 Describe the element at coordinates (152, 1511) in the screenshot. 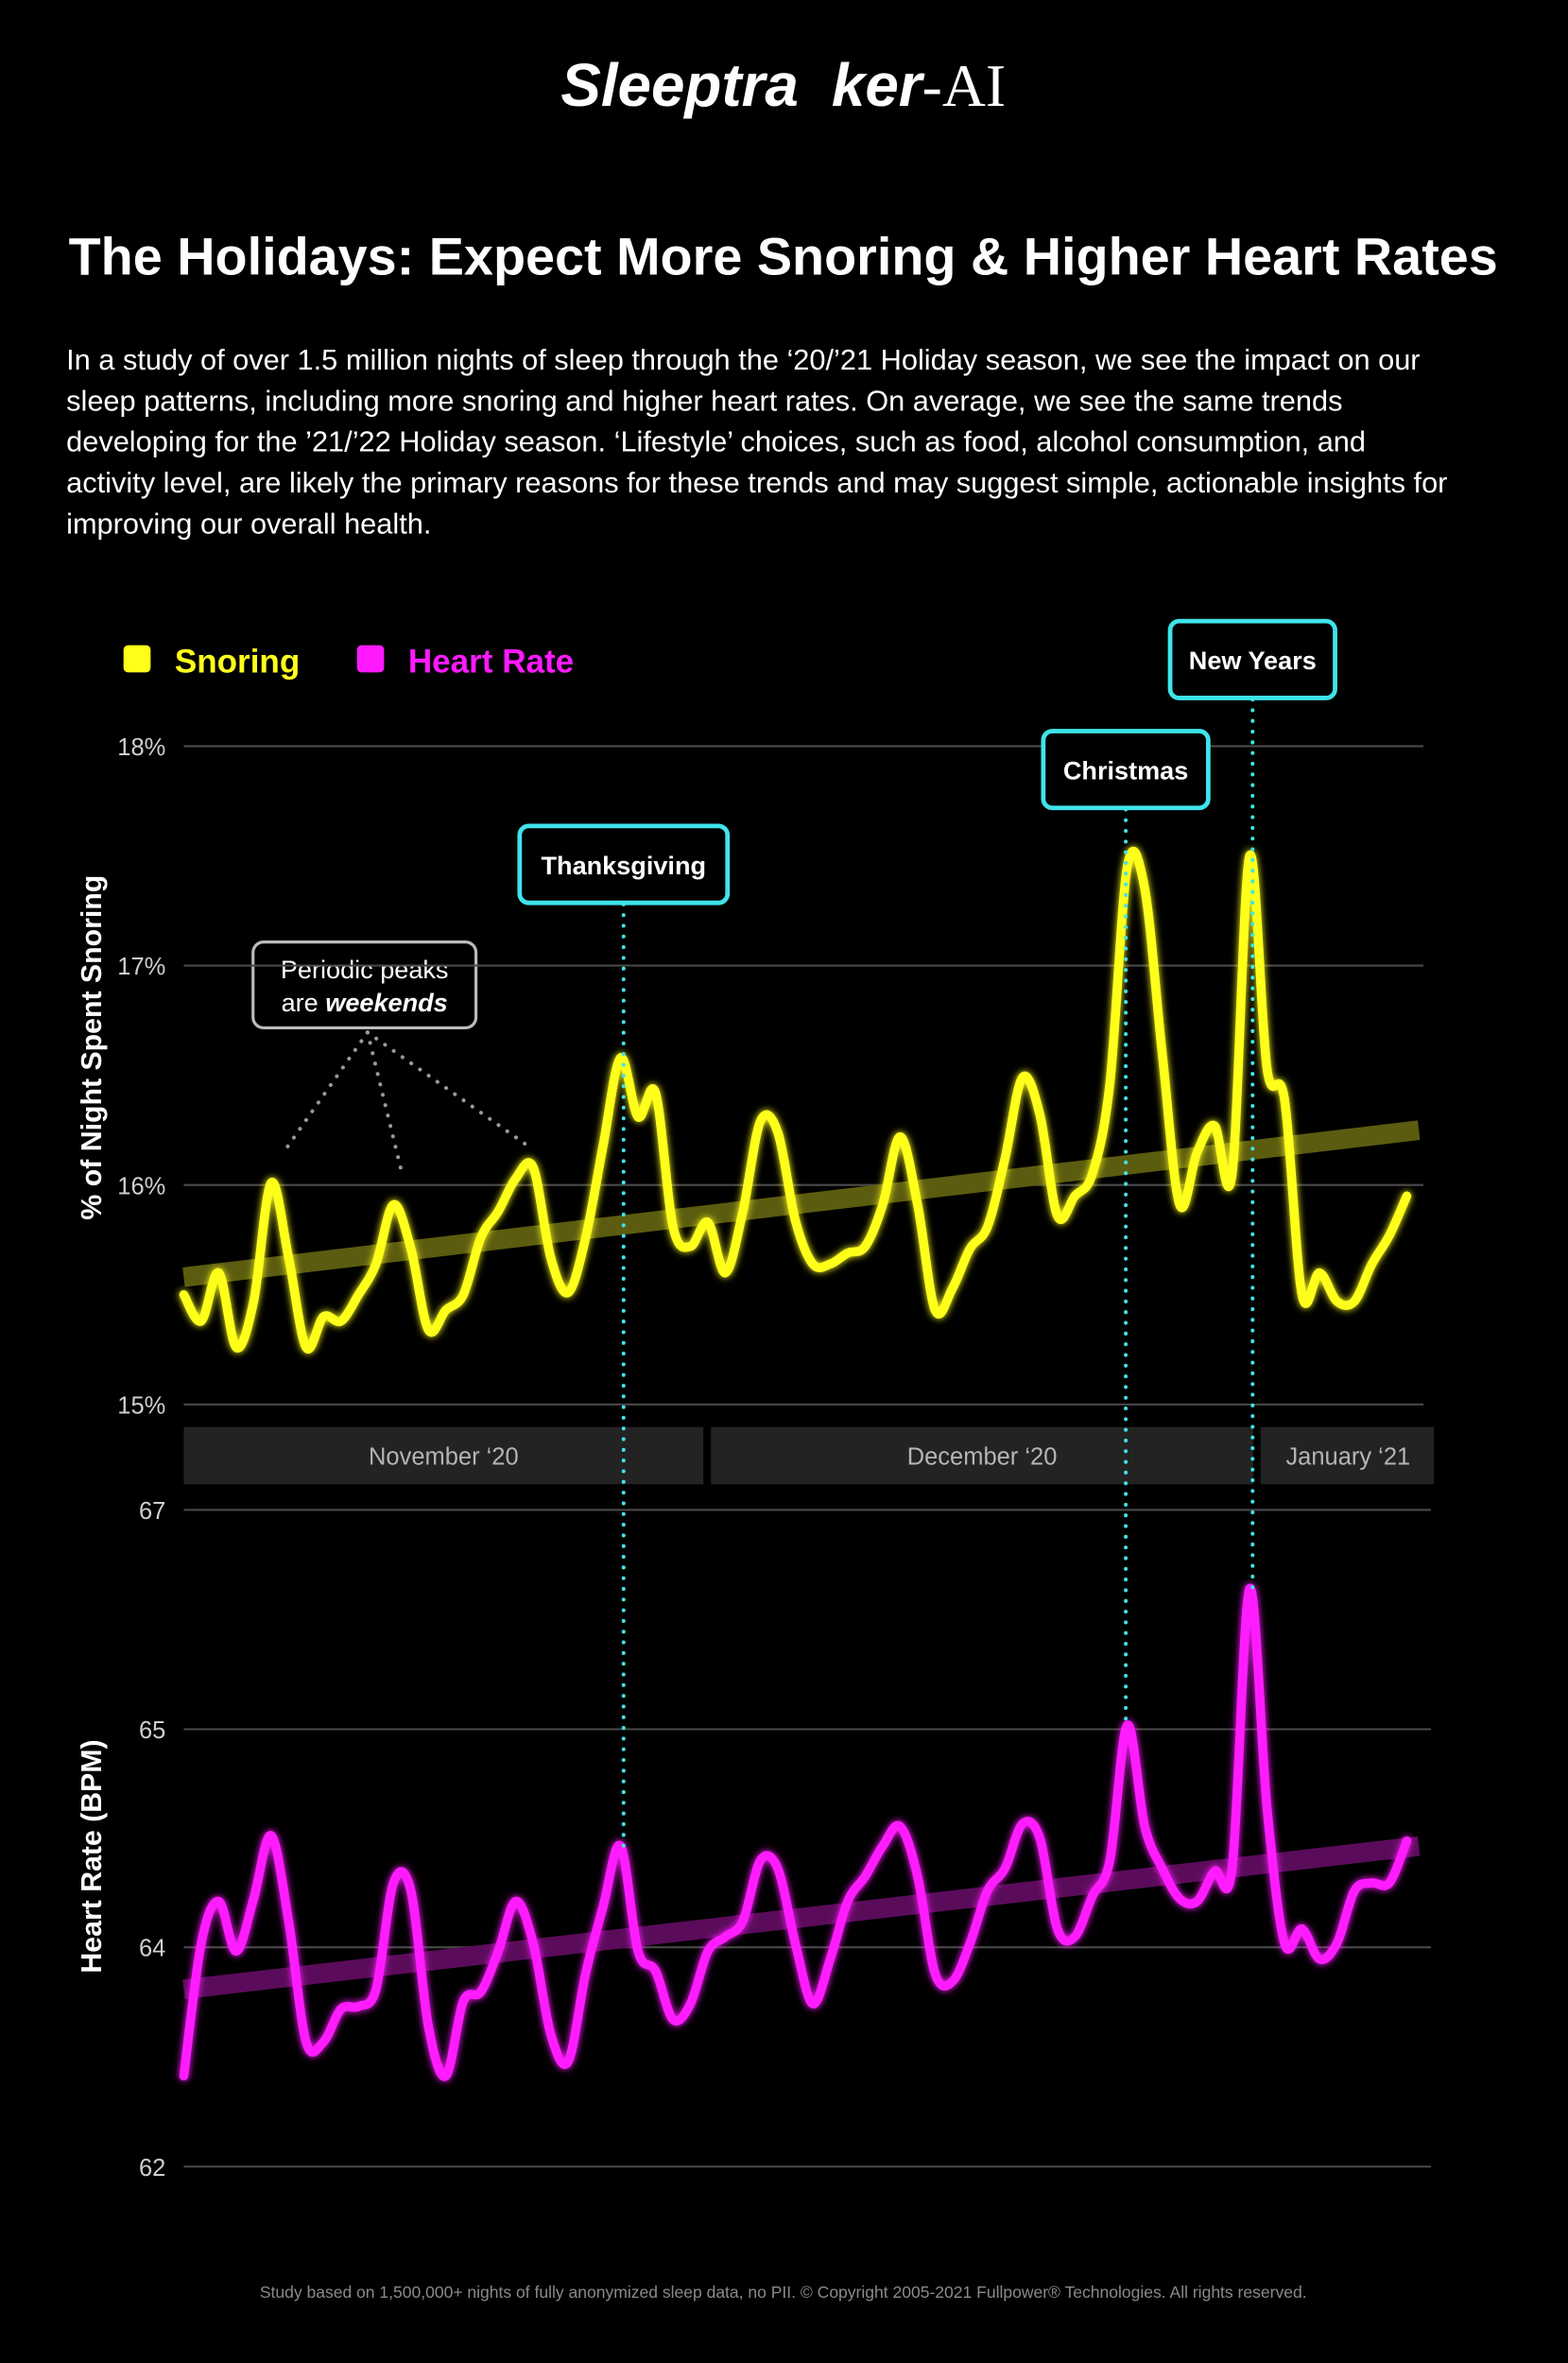

I see `y-tick-label: 67` at that location.